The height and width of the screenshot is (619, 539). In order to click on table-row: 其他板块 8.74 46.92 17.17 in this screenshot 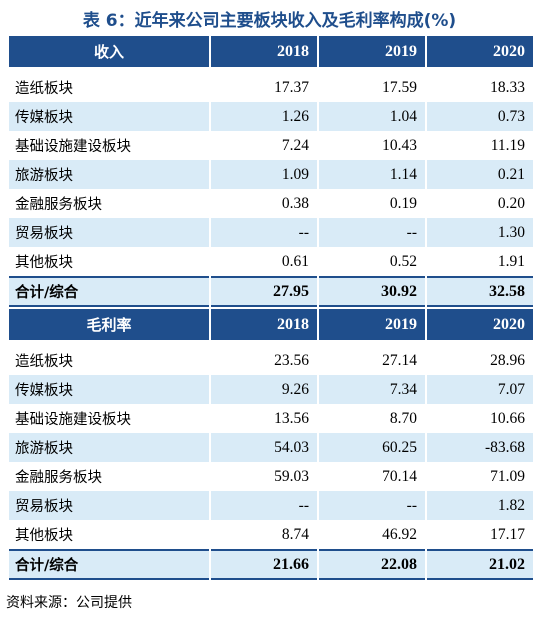, I will do `click(271, 534)`.